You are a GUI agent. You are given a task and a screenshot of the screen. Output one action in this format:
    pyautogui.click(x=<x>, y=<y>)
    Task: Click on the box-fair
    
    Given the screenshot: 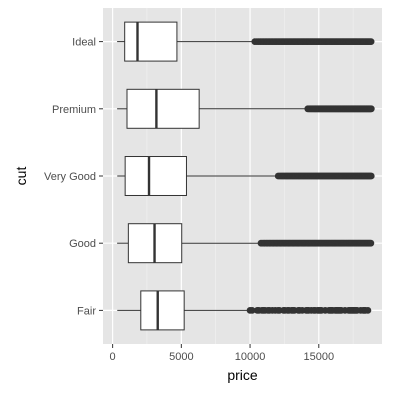 What is the action you would take?
    pyautogui.click(x=244, y=310)
    